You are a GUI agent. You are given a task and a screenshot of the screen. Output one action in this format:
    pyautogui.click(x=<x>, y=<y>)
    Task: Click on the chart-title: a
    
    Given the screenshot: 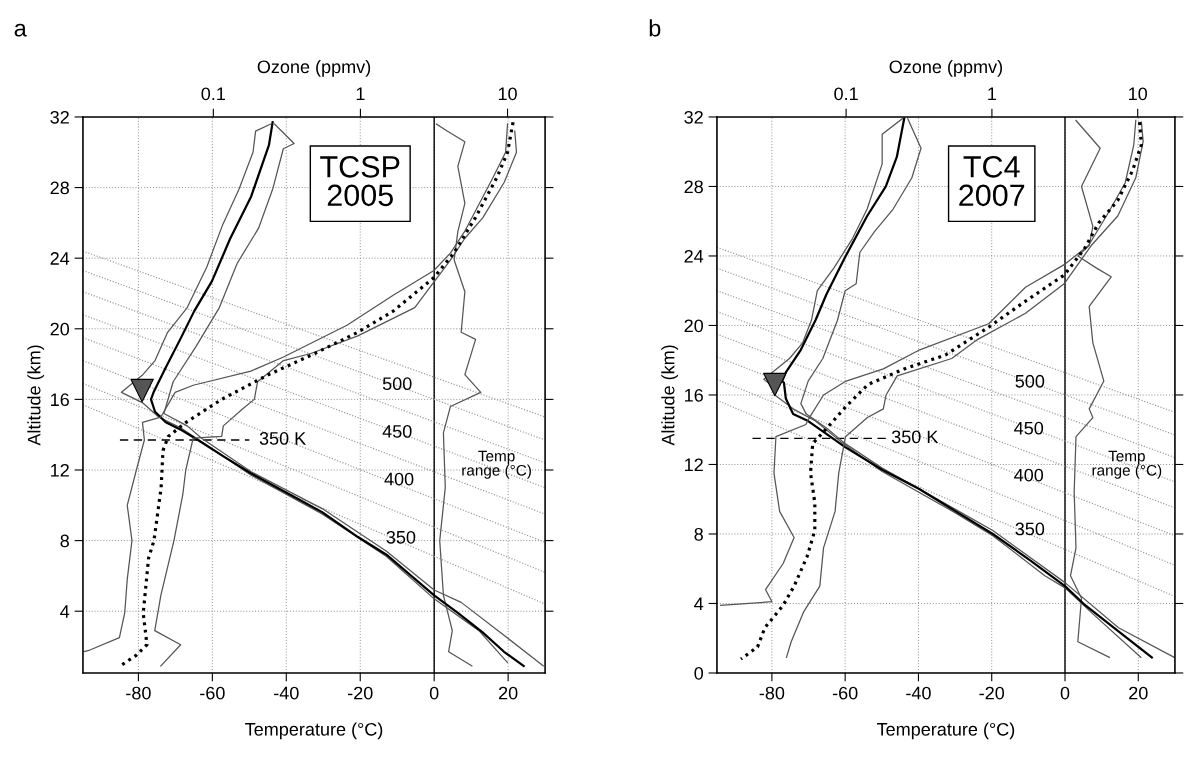 What is the action you would take?
    pyautogui.click(x=20, y=30)
    